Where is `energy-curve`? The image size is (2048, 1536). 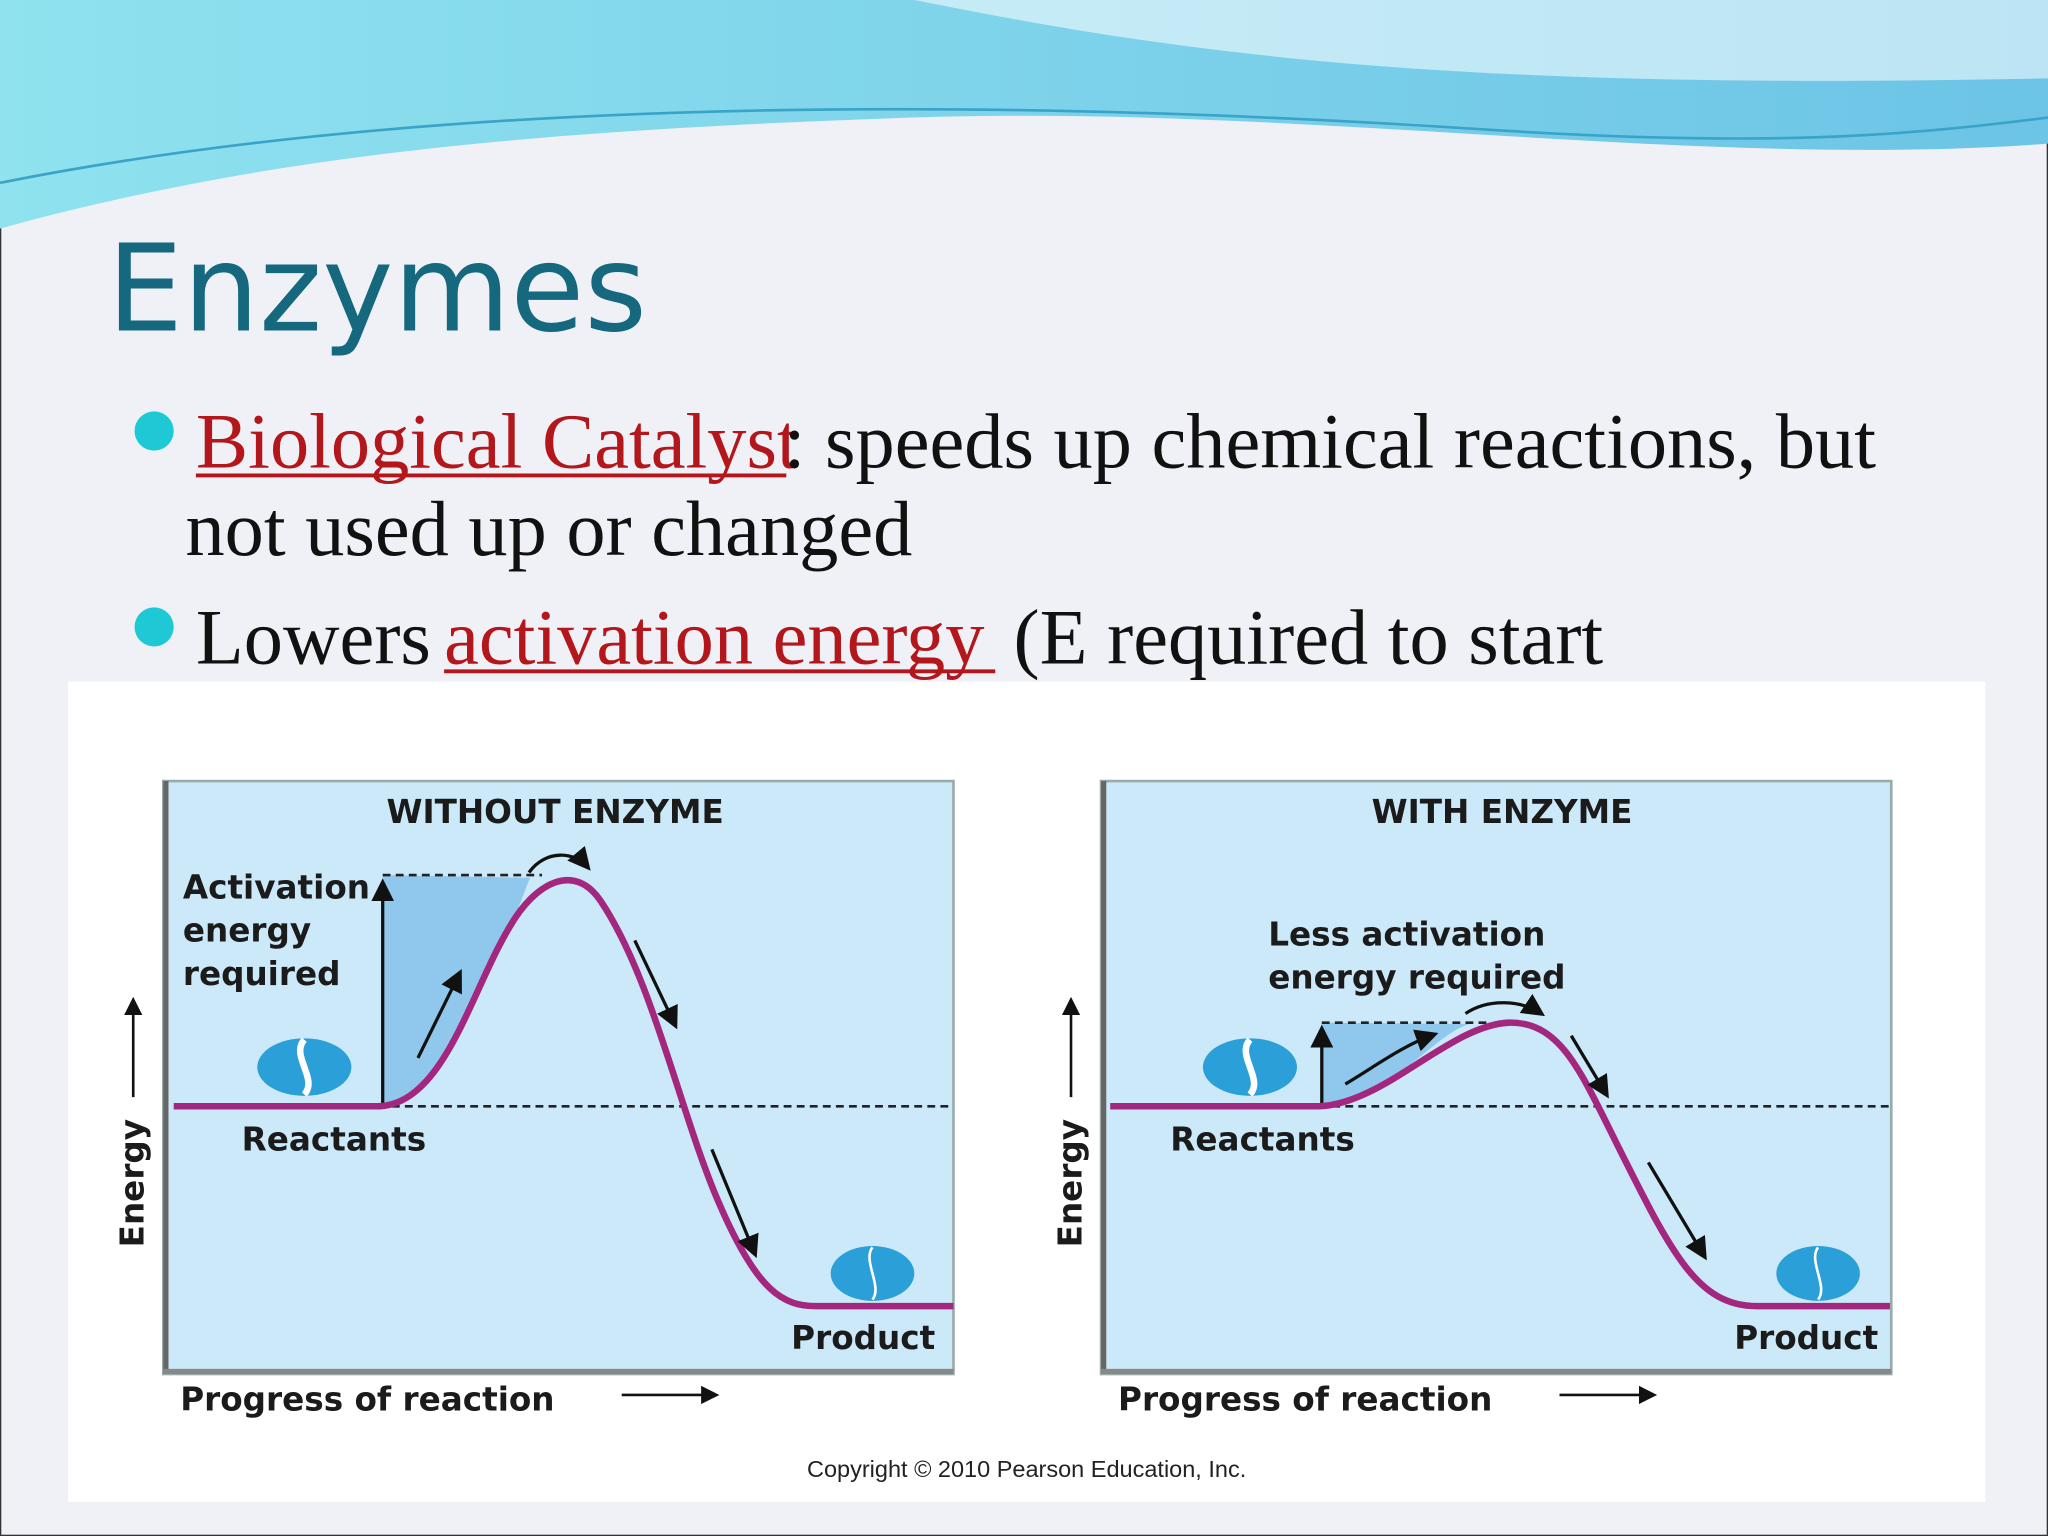 energy-curve is located at coordinates (1500, 1164).